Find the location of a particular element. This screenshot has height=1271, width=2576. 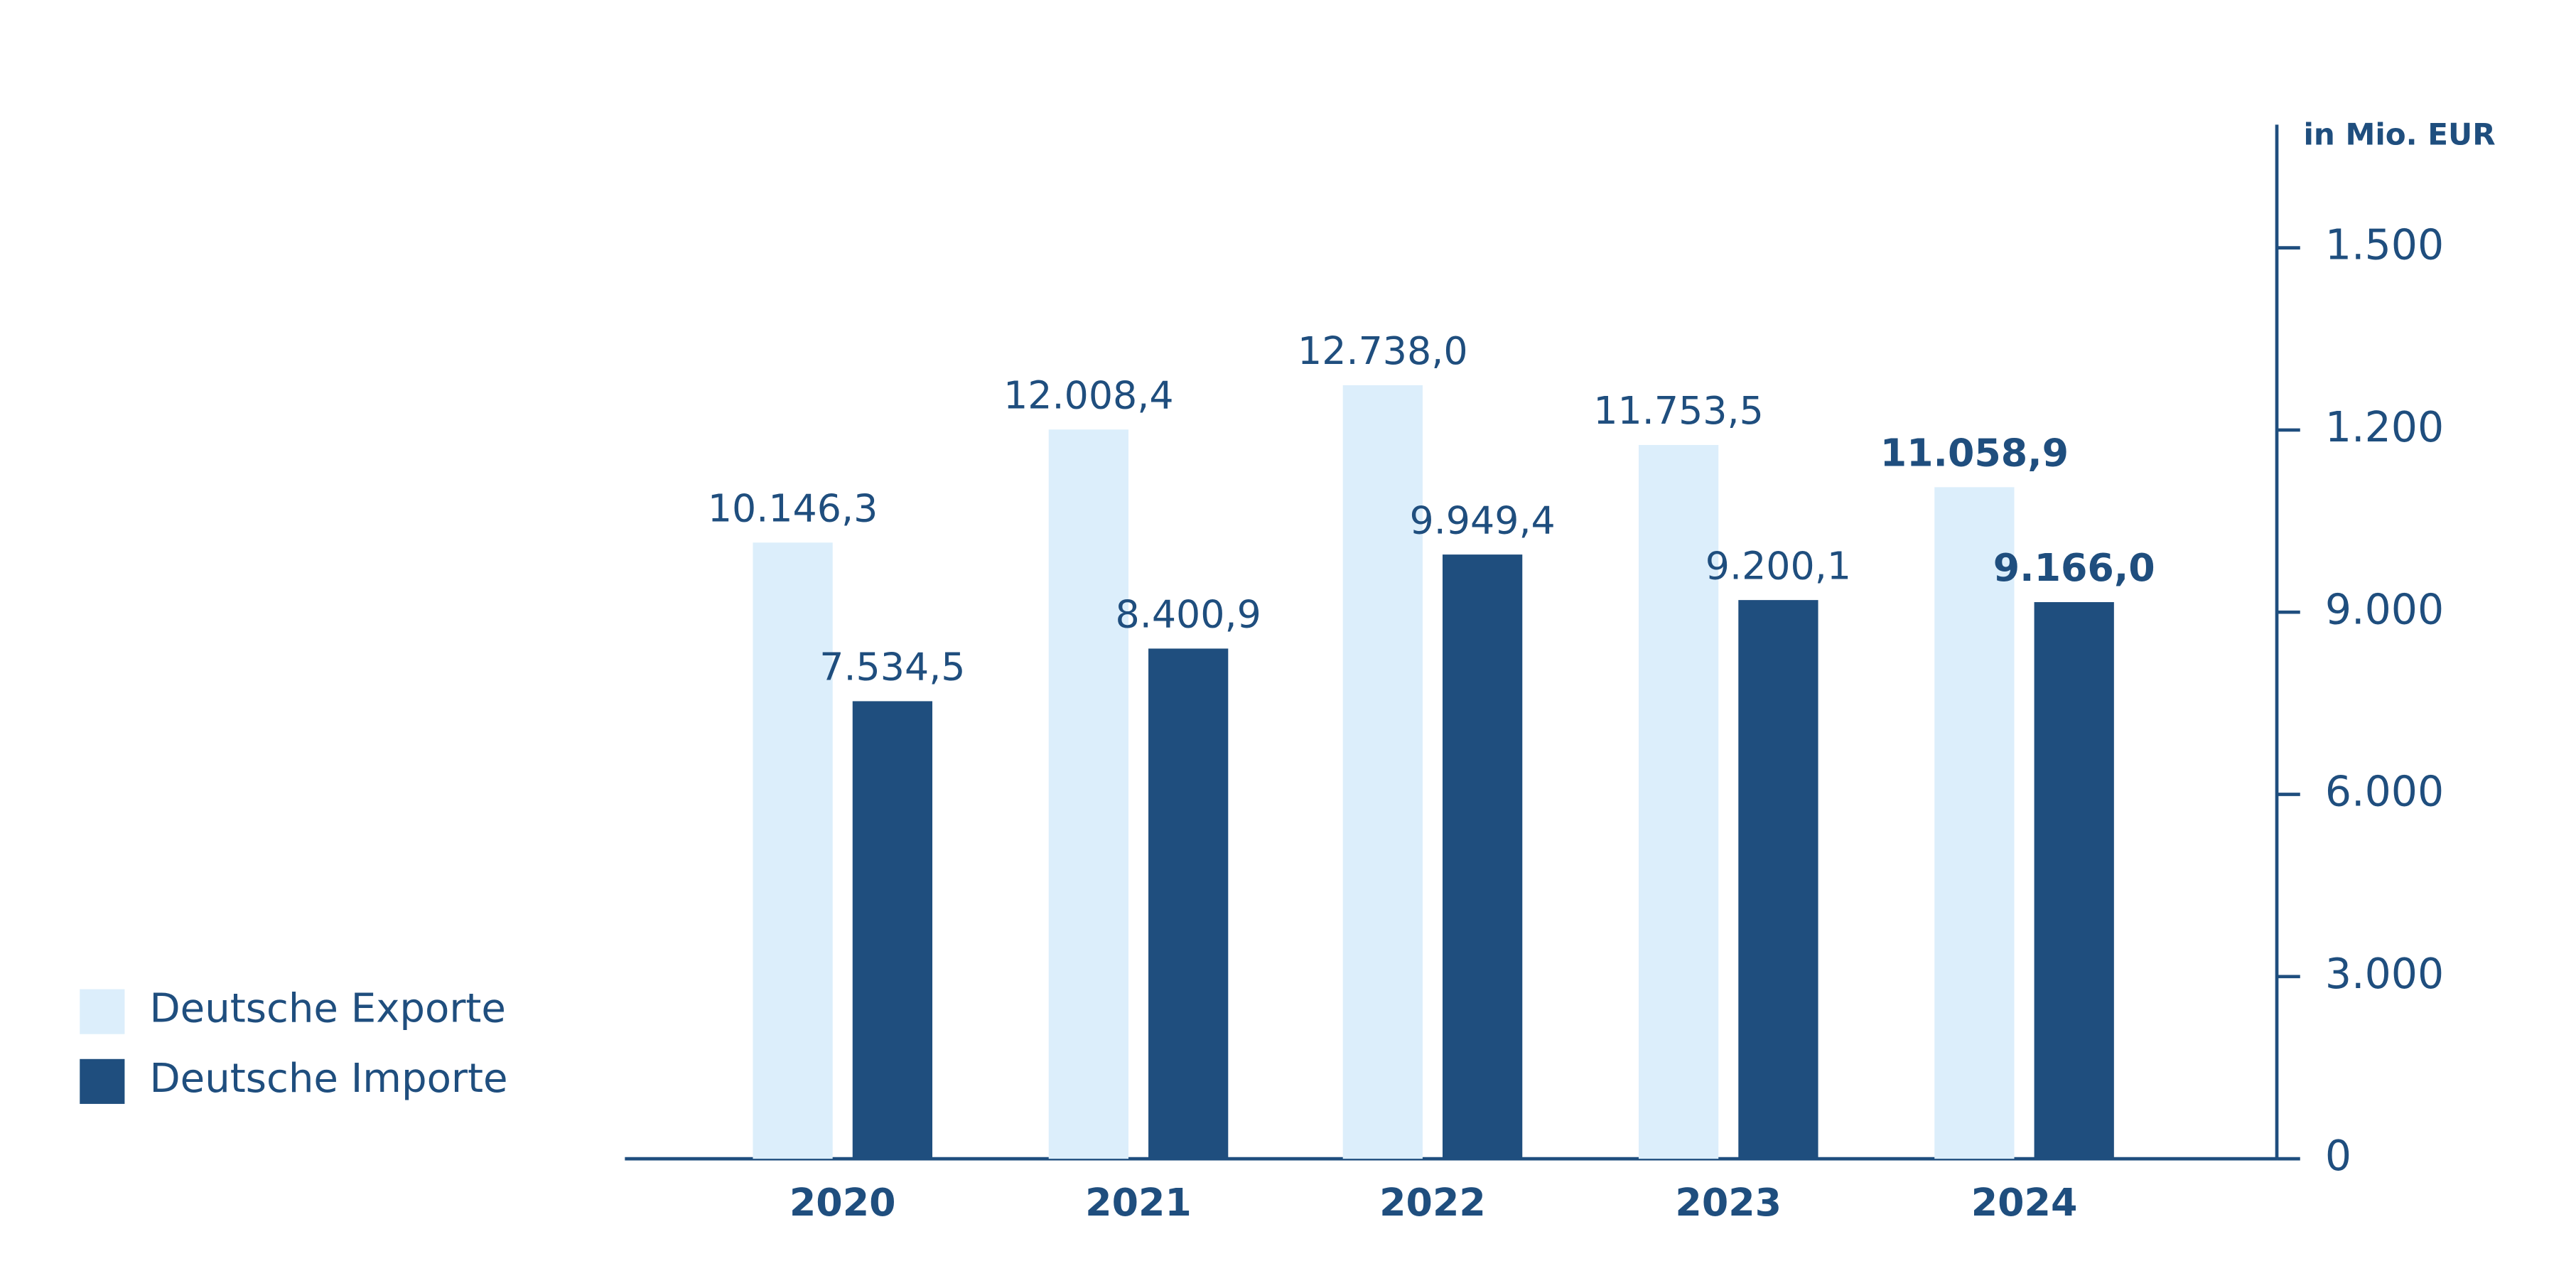

x-tick-label: 2024 is located at coordinates (2024, 1202).